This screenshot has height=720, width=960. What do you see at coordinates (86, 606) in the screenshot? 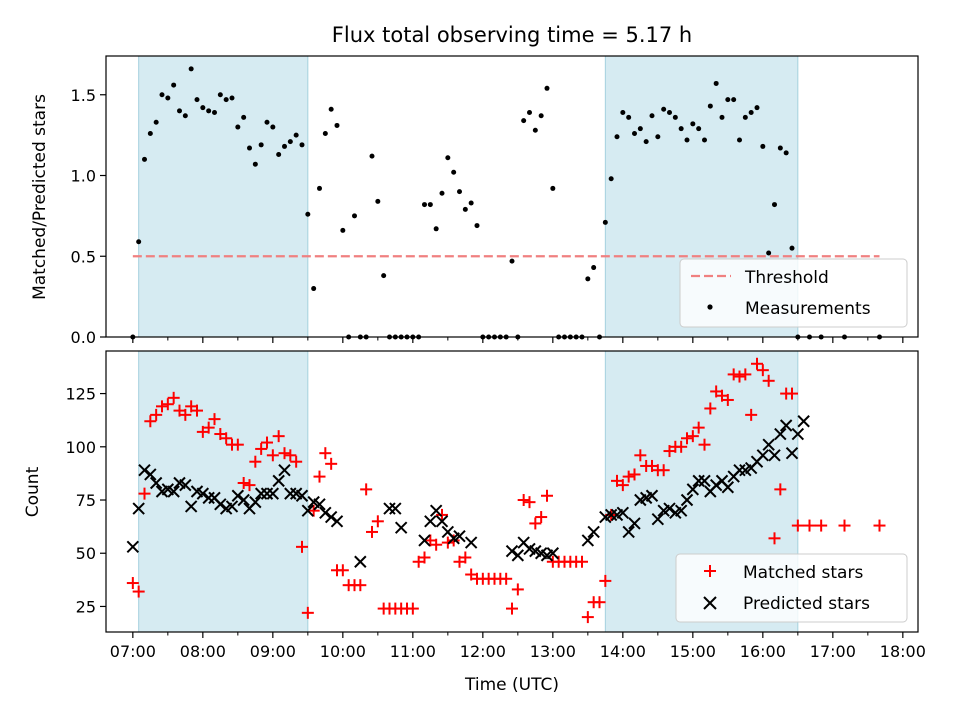
I see `y-tick-label: 25` at bounding box center [86, 606].